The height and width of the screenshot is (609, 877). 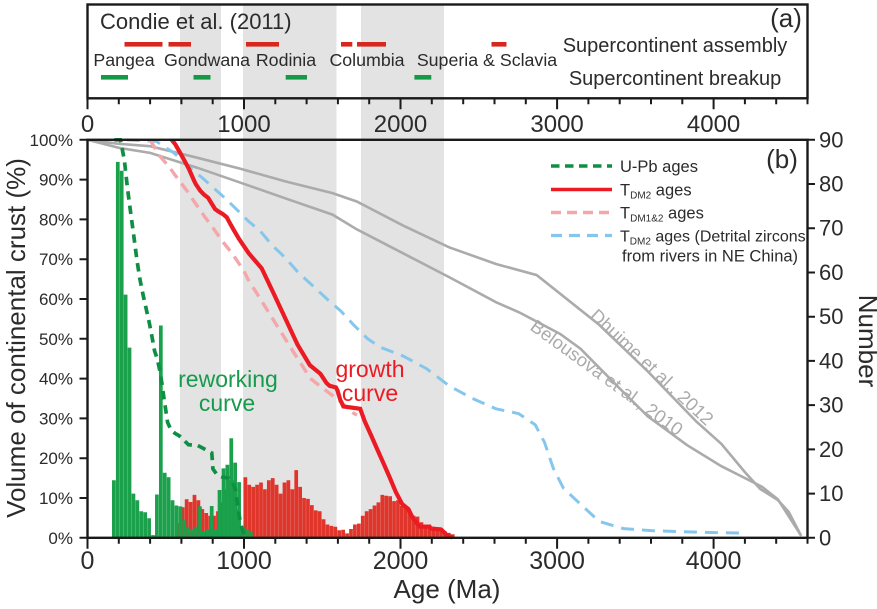 I want to click on svg-text: Condie et al. (2011), so click(x=196, y=21).